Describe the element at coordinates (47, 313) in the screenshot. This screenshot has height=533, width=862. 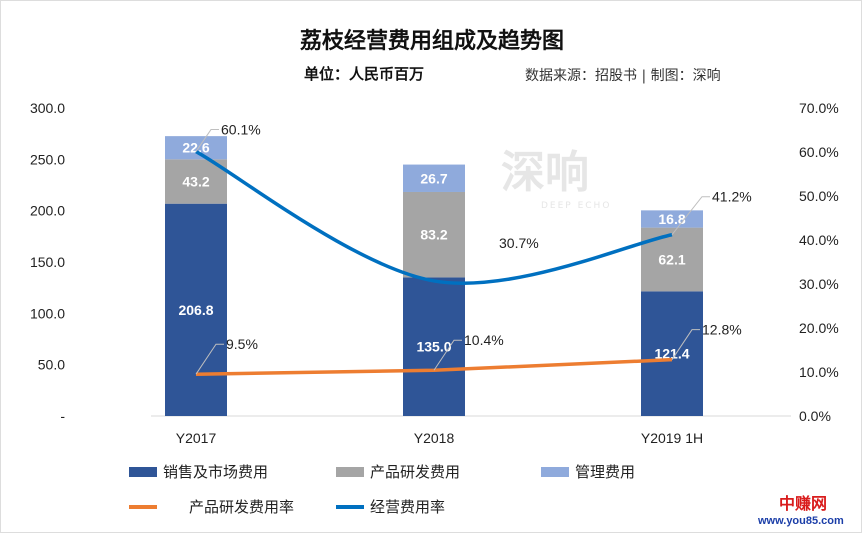
I see `y-left-tick: 100.0` at that location.